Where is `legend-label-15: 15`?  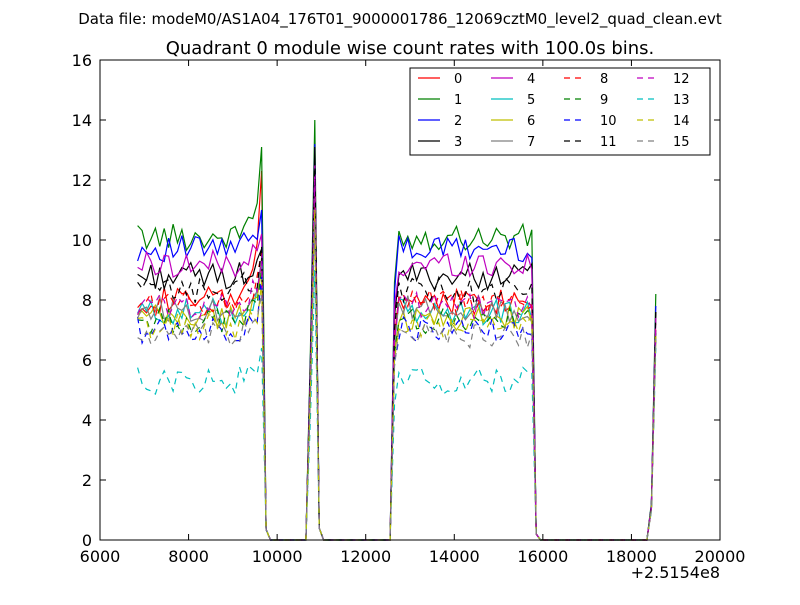
legend-label-15: 15 is located at coordinates (681, 142).